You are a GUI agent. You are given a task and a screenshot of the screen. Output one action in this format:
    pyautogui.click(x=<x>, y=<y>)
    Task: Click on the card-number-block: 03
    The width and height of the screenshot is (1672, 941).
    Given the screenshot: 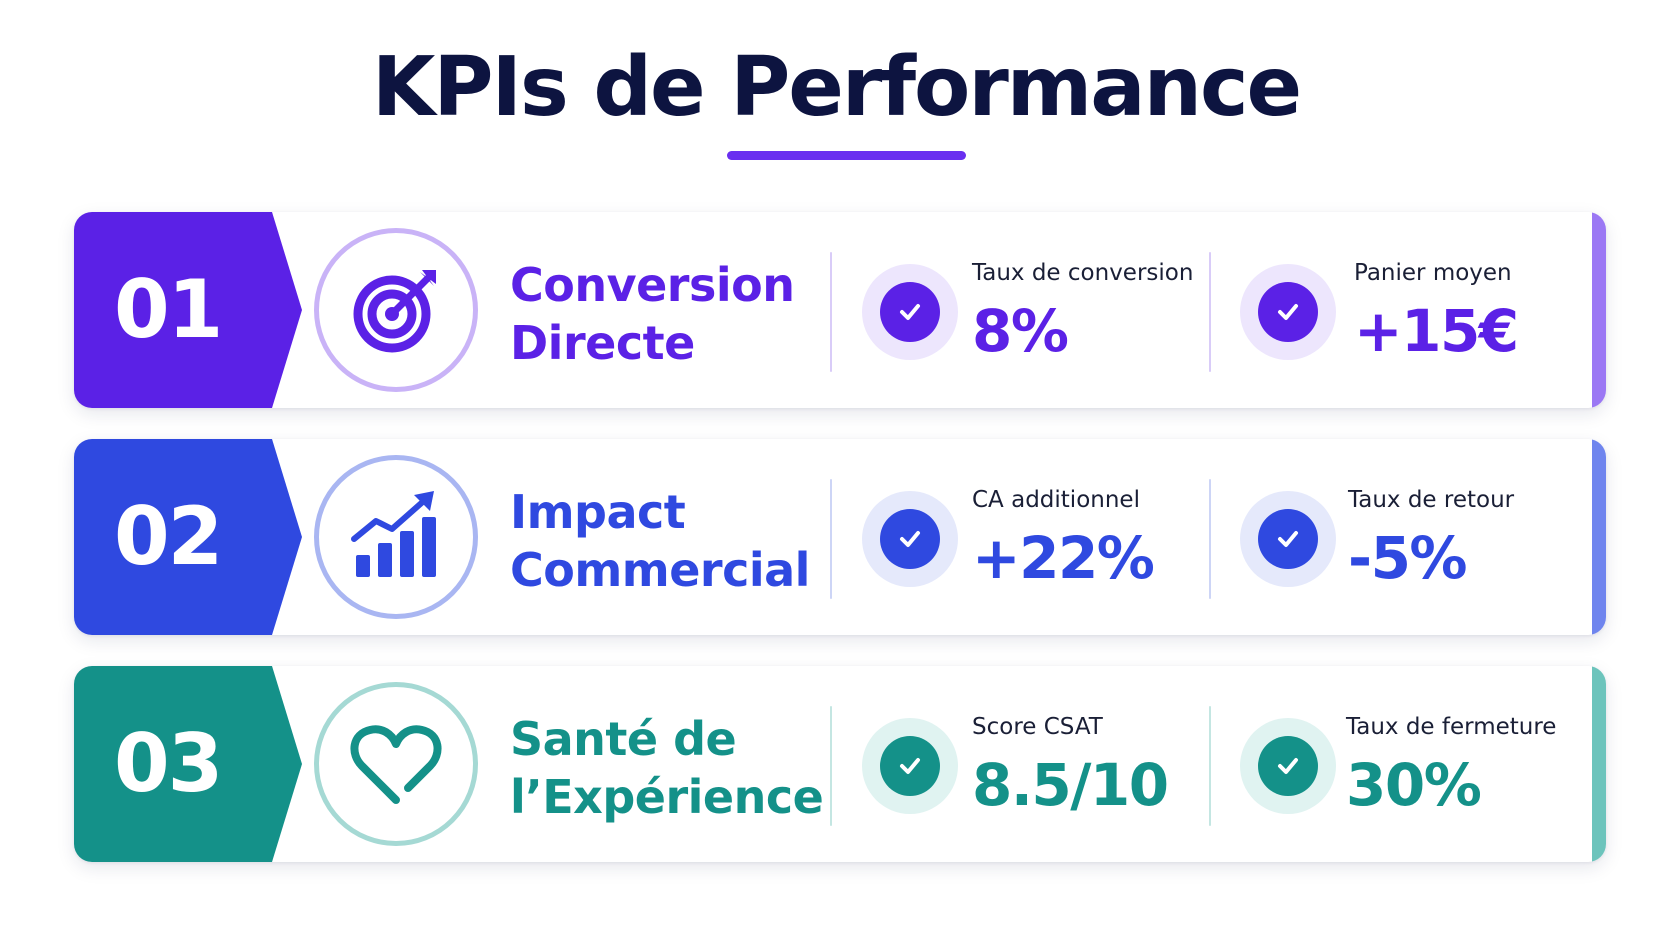 What is the action you would take?
    pyautogui.click(x=188, y=764)
    